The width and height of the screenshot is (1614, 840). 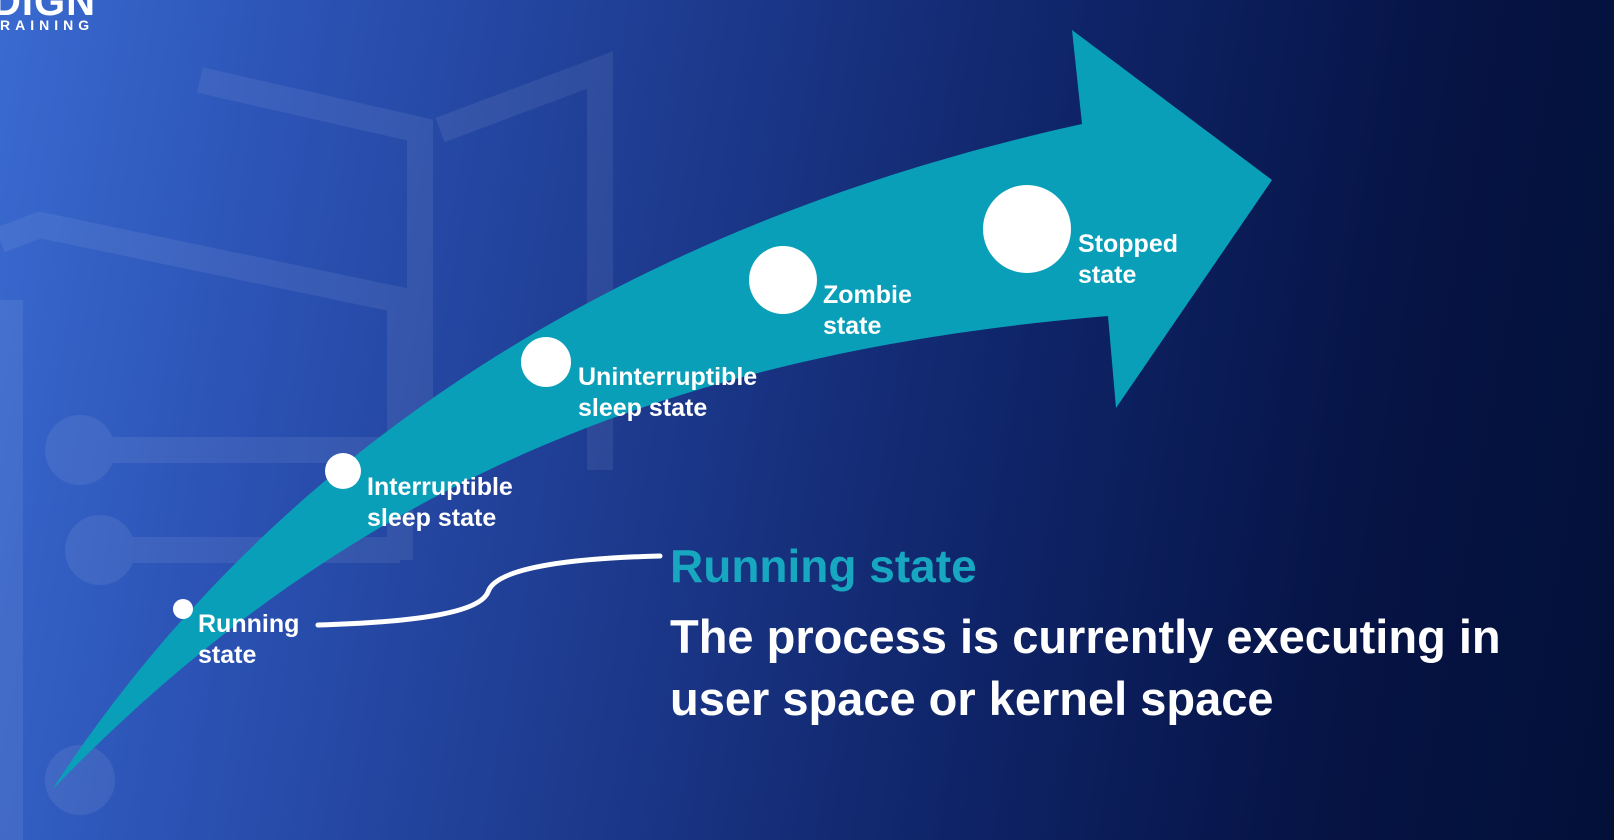 I want to click on state-dot-interruptible, so click(x=343, y=471).